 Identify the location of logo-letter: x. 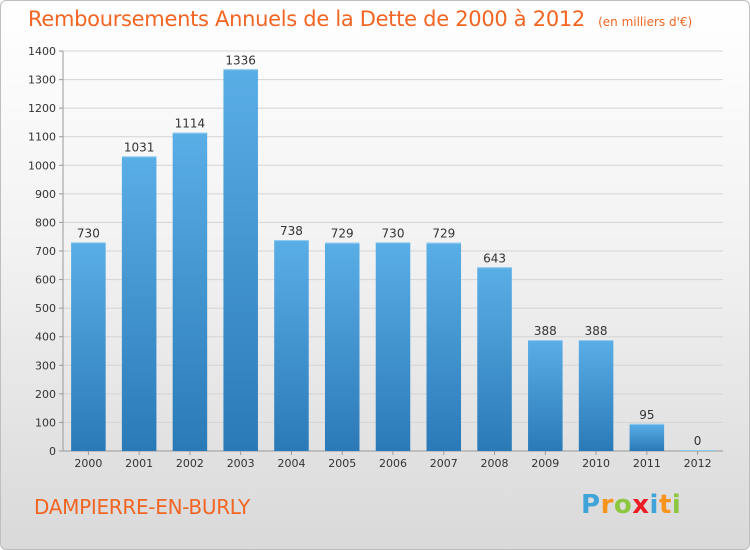
(641, 505).